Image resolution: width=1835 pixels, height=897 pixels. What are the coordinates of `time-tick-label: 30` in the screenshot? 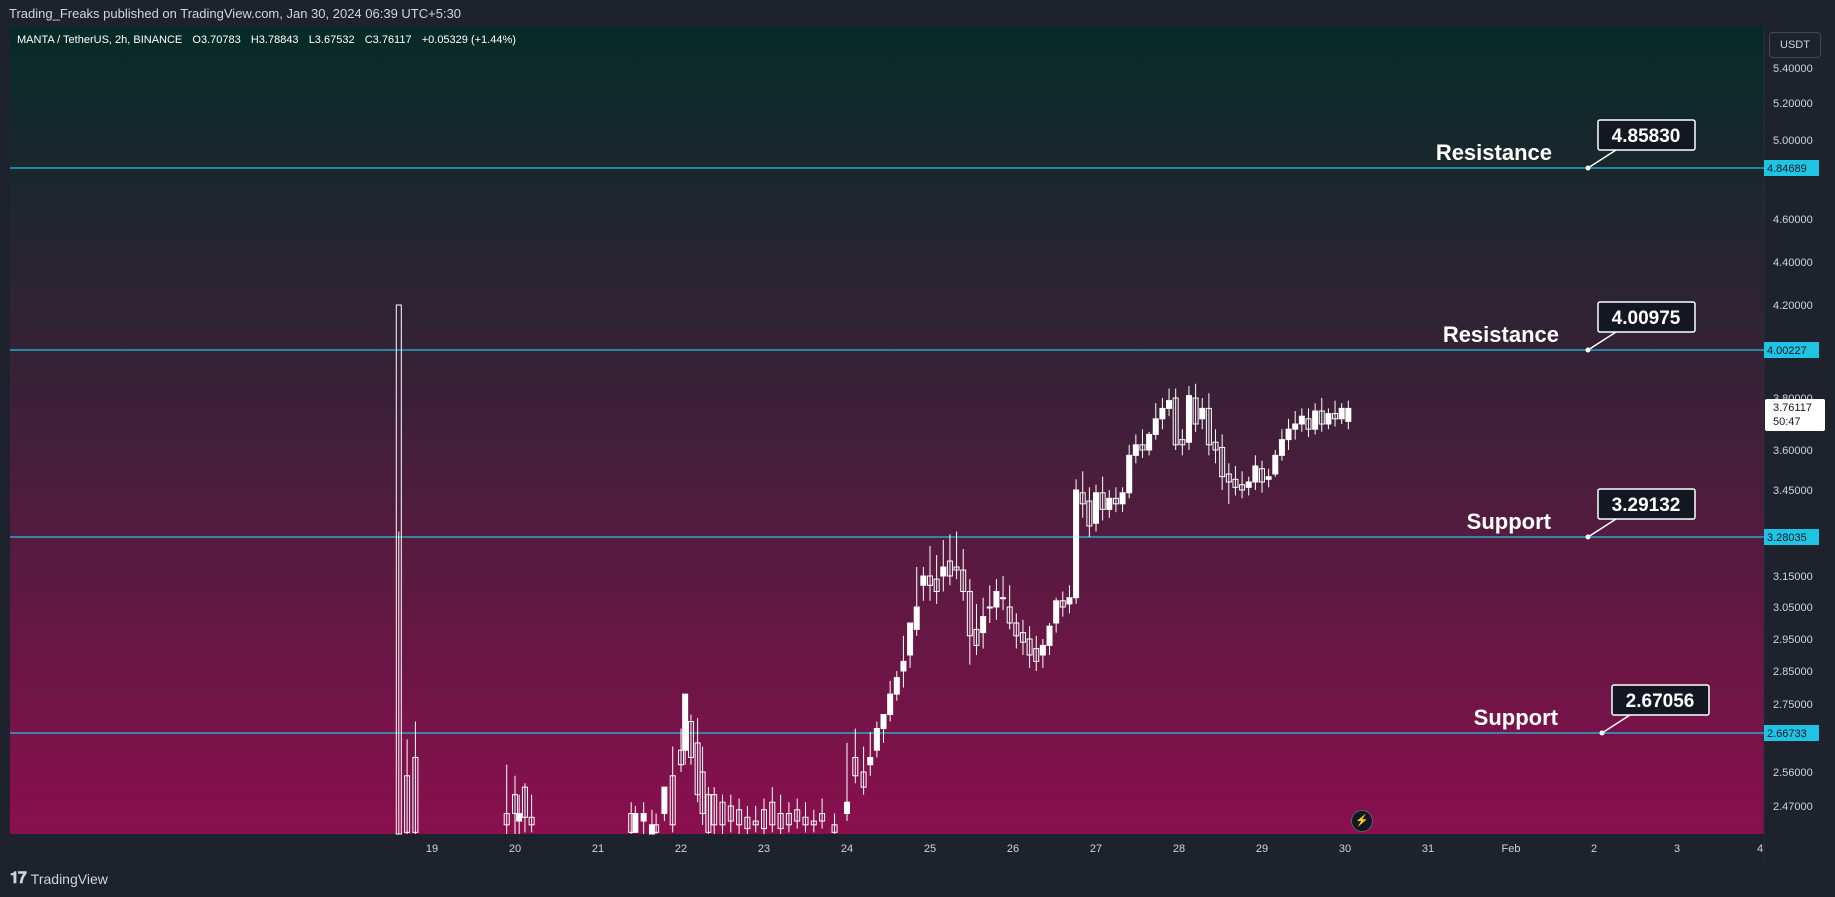 It's located at (1345, 849).